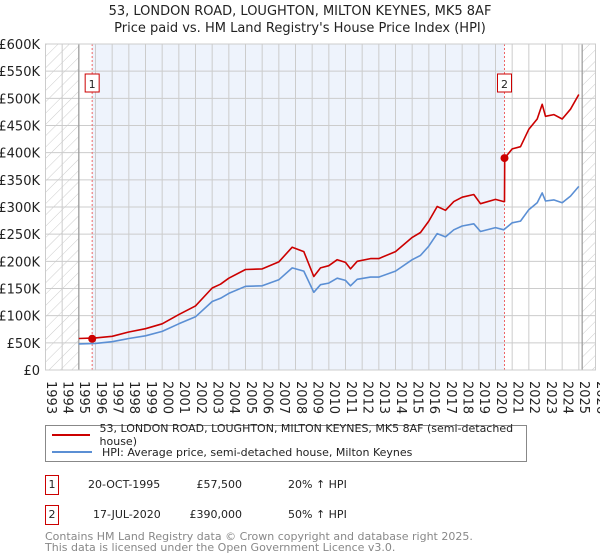  What do you see at coordinates (300, 397) in the screenshot?
I see `x-tick-label: 2008` at bounding box center [300, 397].